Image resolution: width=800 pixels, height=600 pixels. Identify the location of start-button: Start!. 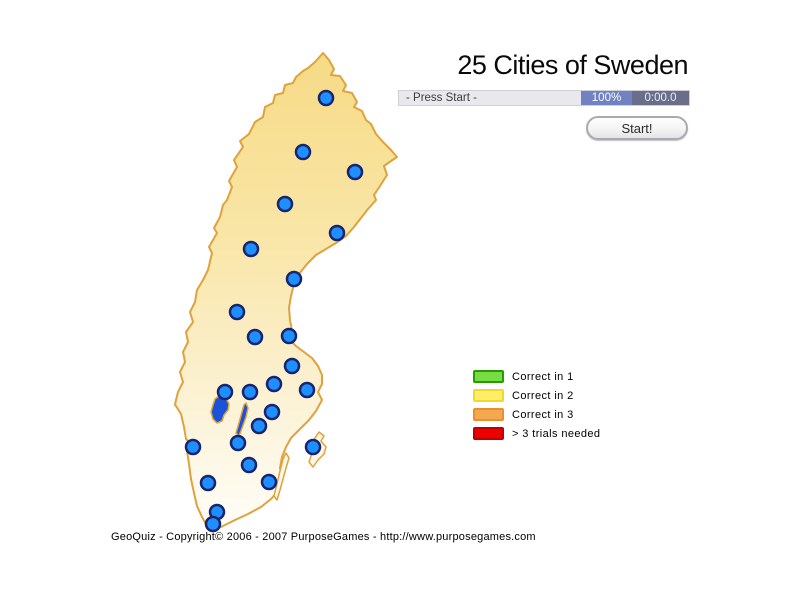
(637, 128).